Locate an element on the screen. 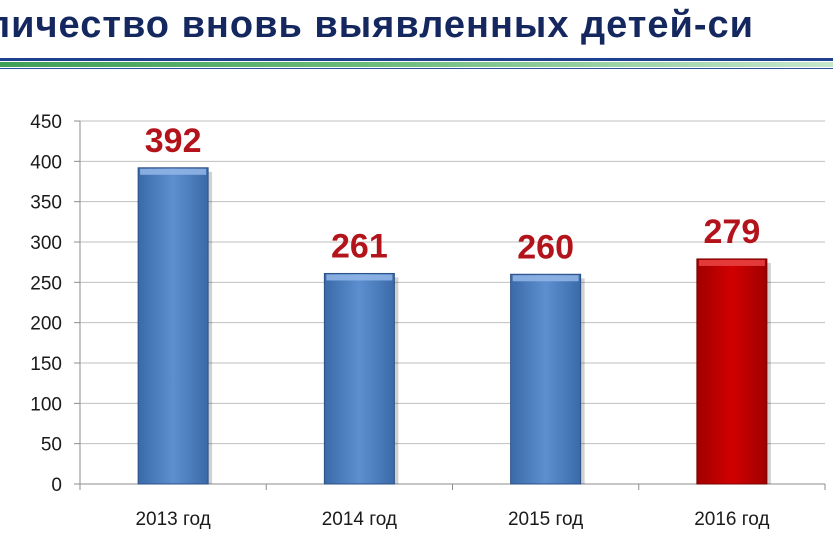 The height and width of the screenshot is (556, 833). y-tick-label: 300 is located at coordinates (46, 243).